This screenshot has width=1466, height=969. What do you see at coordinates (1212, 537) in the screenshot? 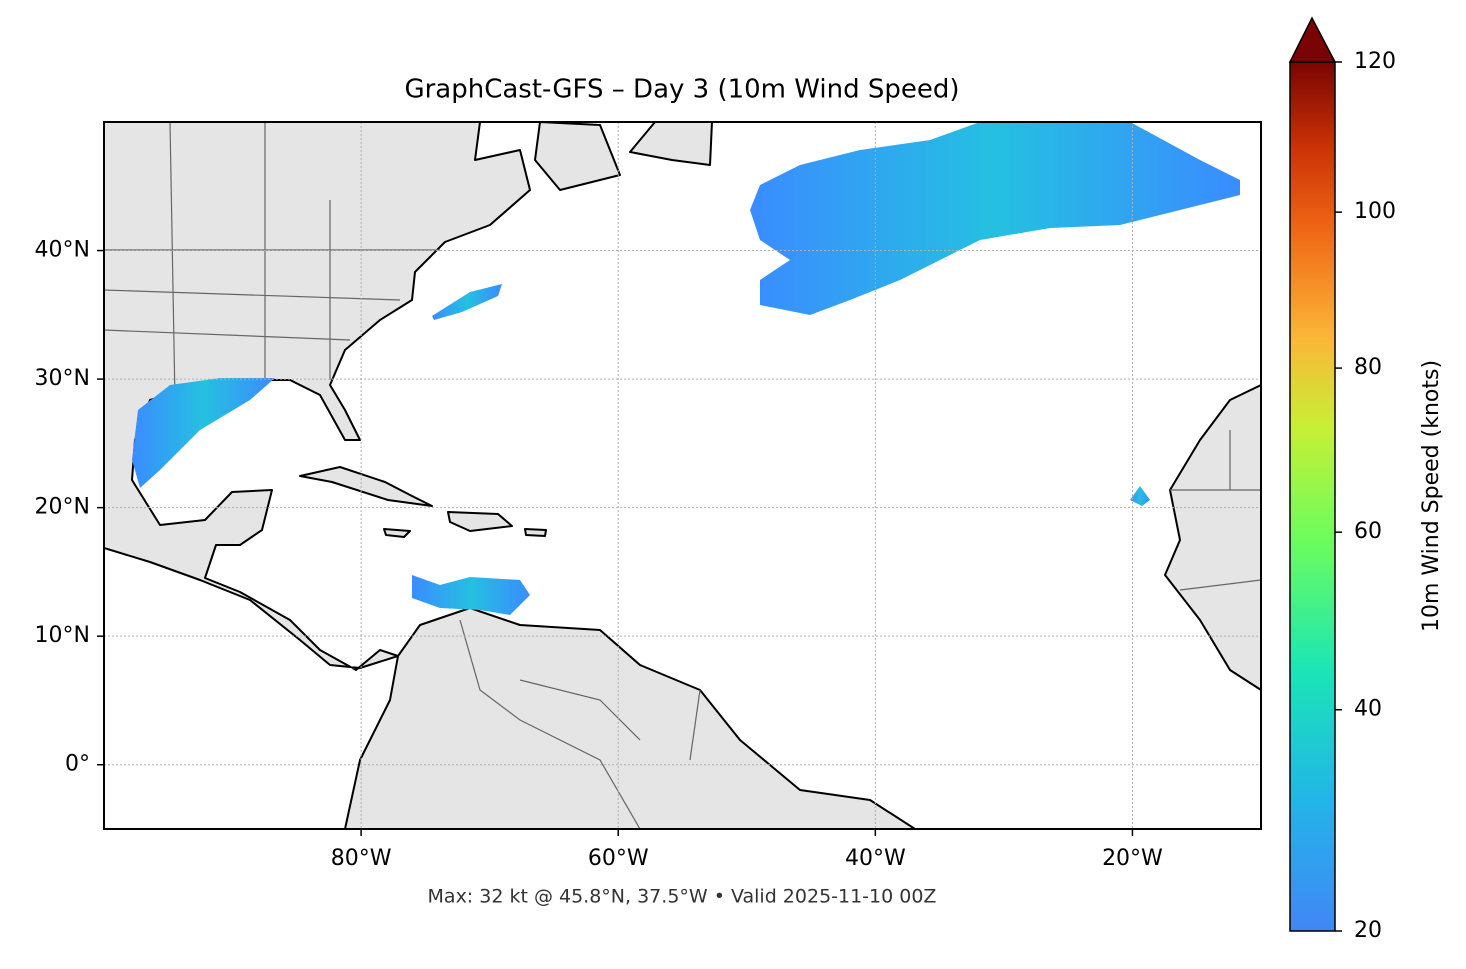
I see `africa` at bounding box center [1212, 537].